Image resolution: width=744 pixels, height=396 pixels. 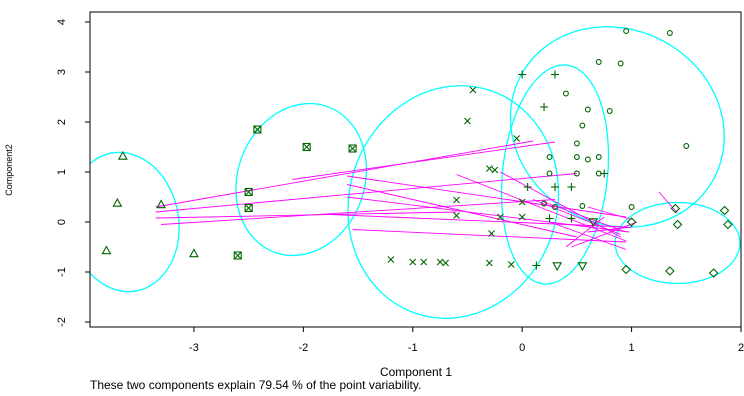 I want to click on y-tick-label-3: 1, so click(x=62, y=172).